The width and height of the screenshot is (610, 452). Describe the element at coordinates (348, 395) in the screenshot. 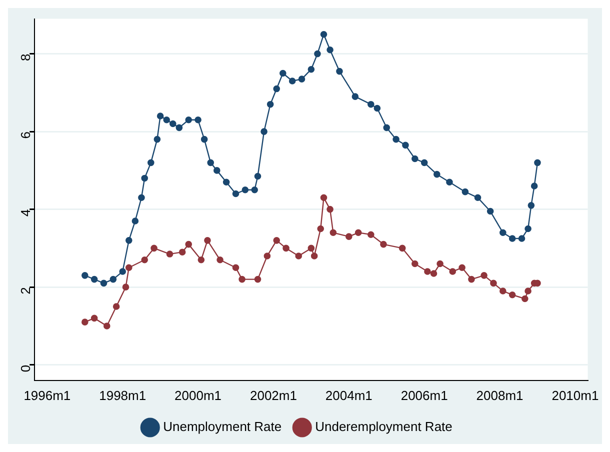

I see `x-tick-label: 2004m1` at that location.